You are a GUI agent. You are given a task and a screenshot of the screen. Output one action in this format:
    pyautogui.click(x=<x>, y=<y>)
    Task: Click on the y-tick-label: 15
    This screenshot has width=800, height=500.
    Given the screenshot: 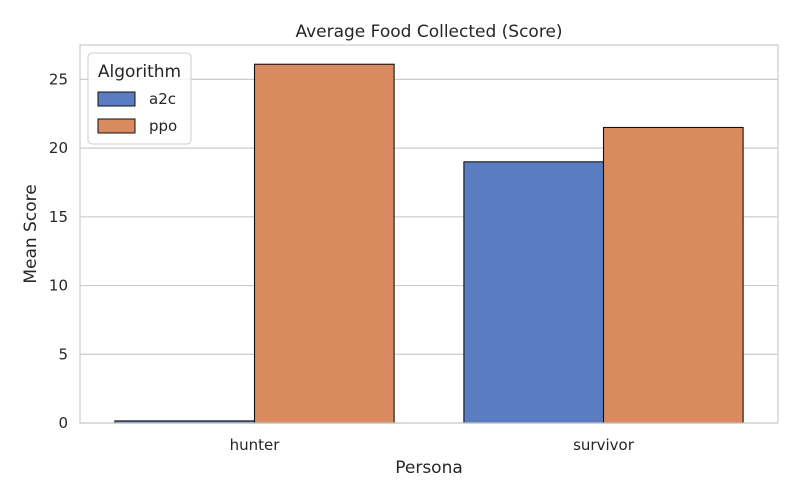 What is the action you would take?
    pyautogui.click(x=58, y=217)
    